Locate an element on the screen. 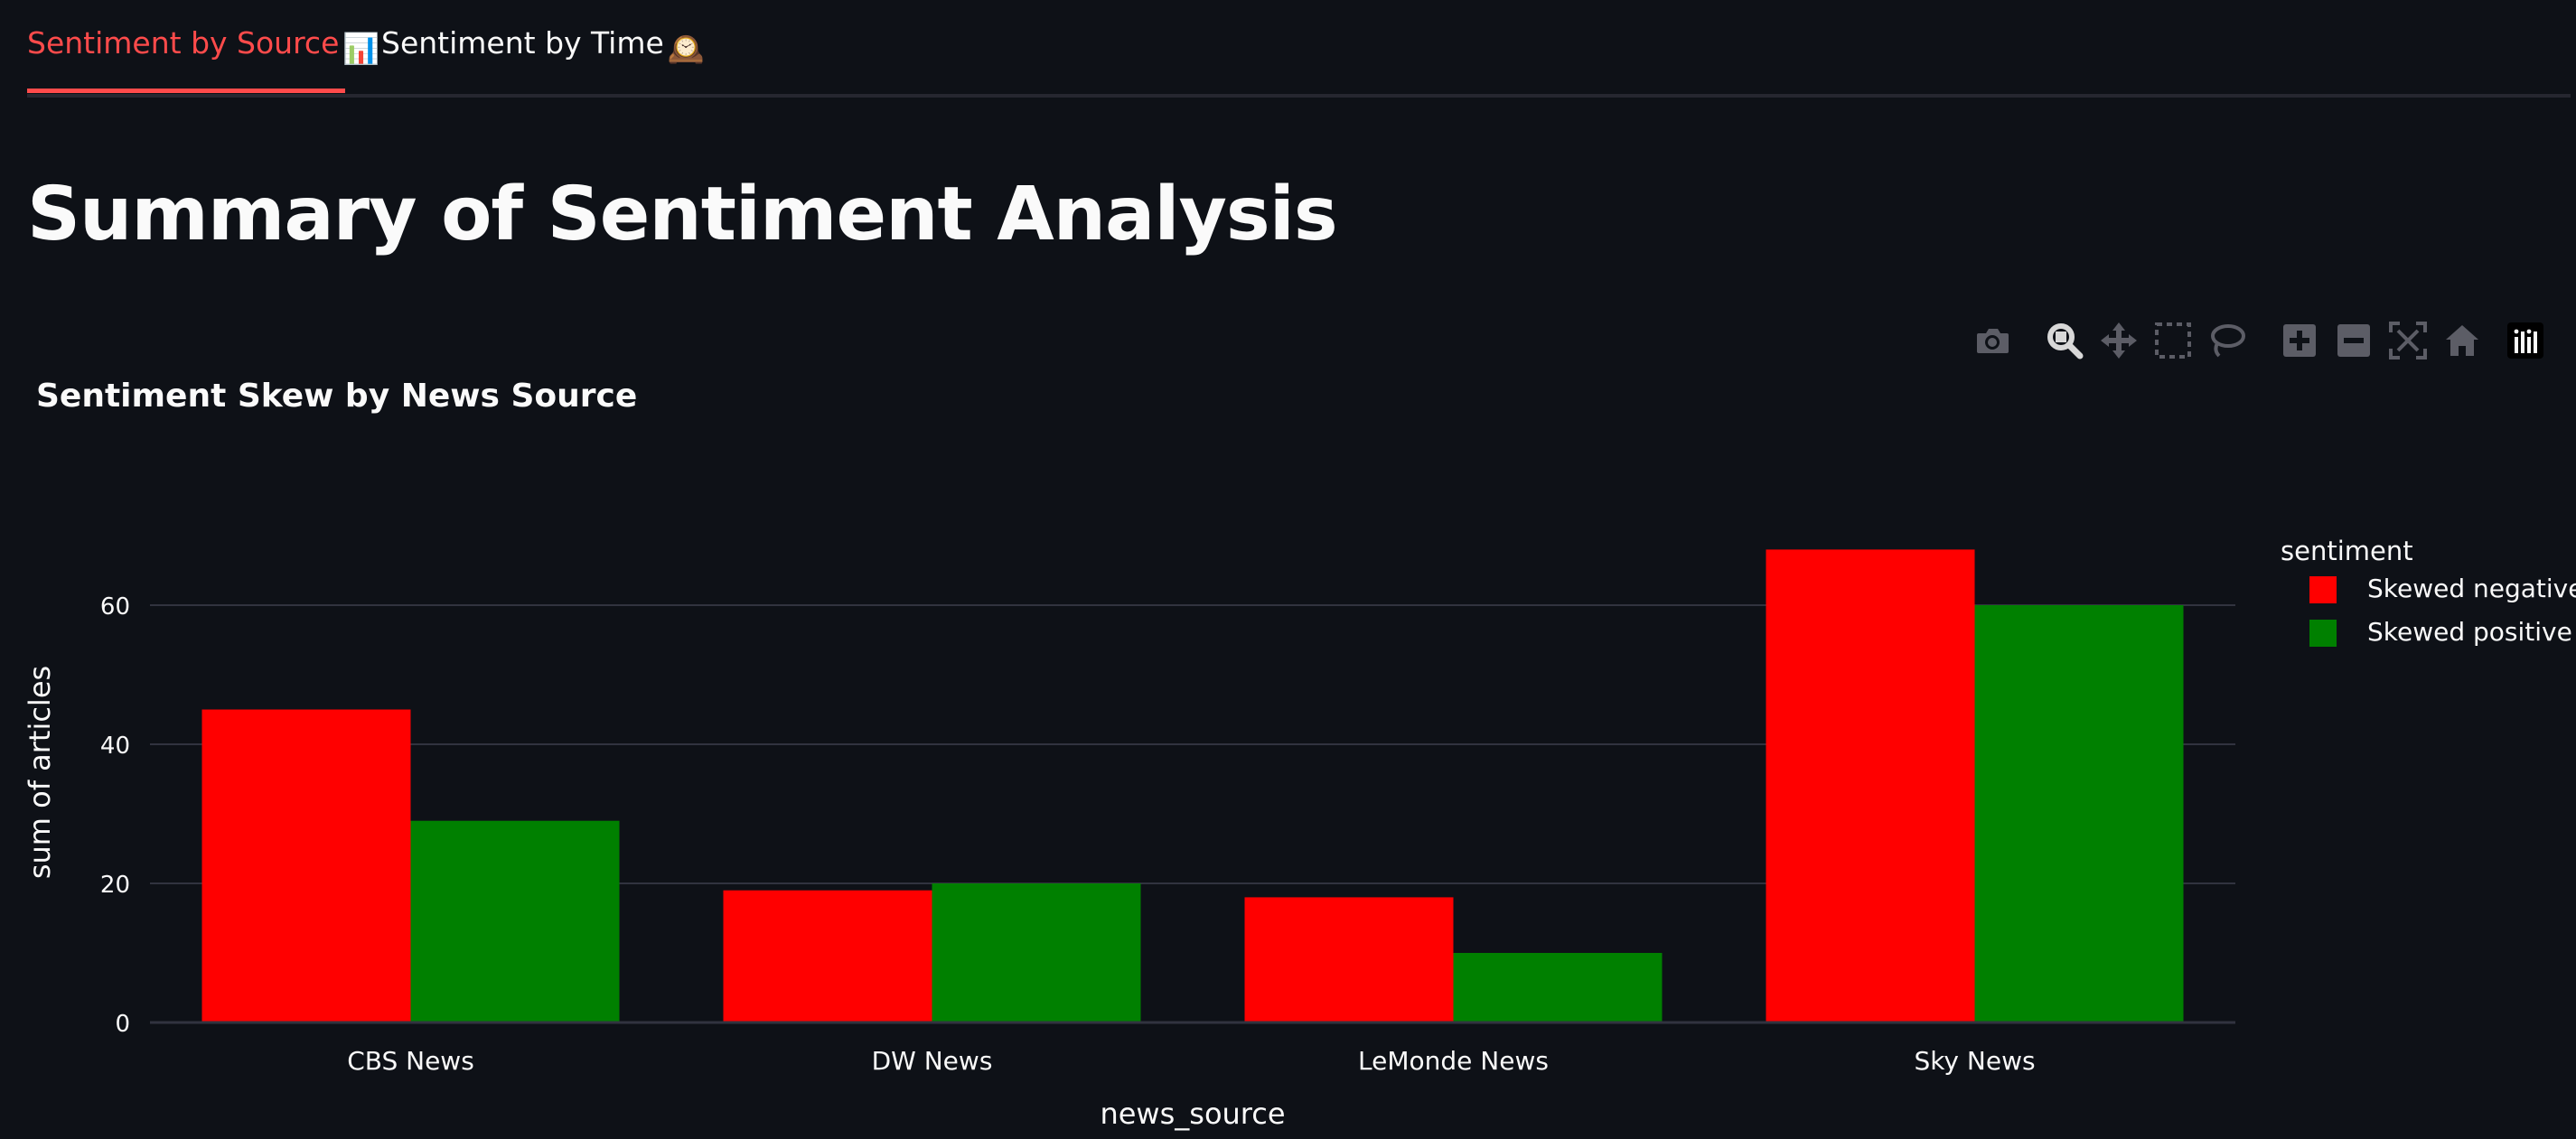 This screenshot has height=1139, width=2576. zoom-icon is located at coordinates (2064, 340).